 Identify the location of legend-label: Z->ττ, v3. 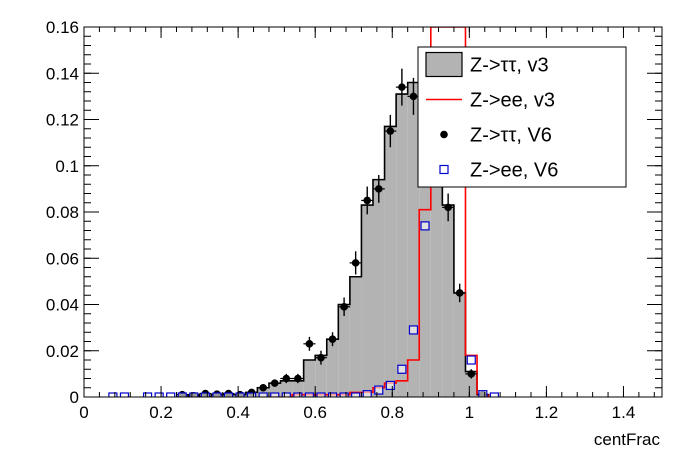
(509, 66).